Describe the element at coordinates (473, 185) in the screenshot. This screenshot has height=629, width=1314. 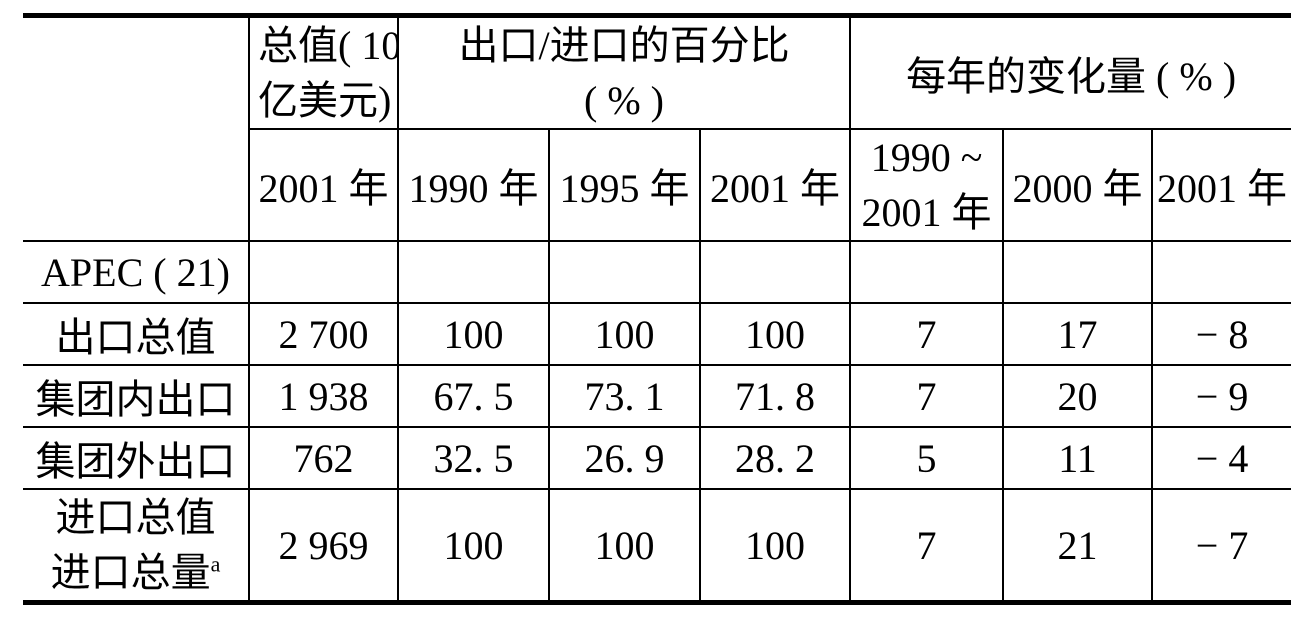
I see `header-year-pct-1990: 1990 年` at that location.